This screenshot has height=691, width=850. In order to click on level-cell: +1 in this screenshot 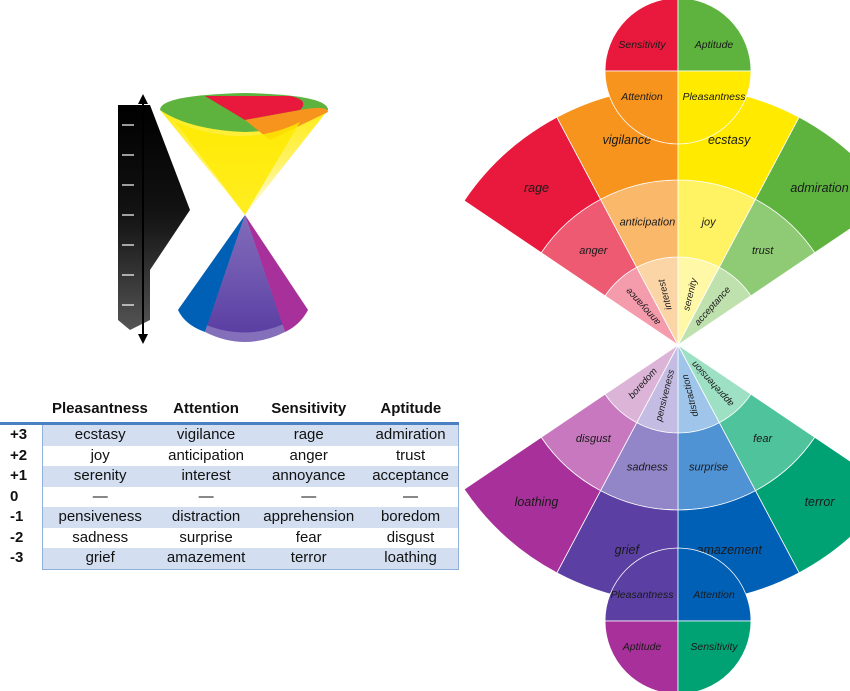, I will do `click(21, 476)`.